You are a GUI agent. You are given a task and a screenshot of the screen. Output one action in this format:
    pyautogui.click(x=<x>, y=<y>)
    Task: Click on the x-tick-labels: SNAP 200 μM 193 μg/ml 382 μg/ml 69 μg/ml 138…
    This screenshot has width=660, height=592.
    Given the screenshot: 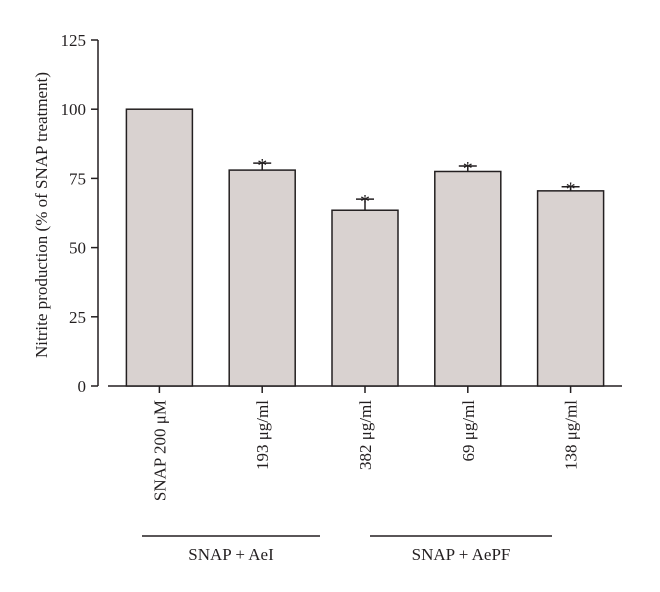 What is the action you would take?
    pyautogui.click(x=365, y=443)
    